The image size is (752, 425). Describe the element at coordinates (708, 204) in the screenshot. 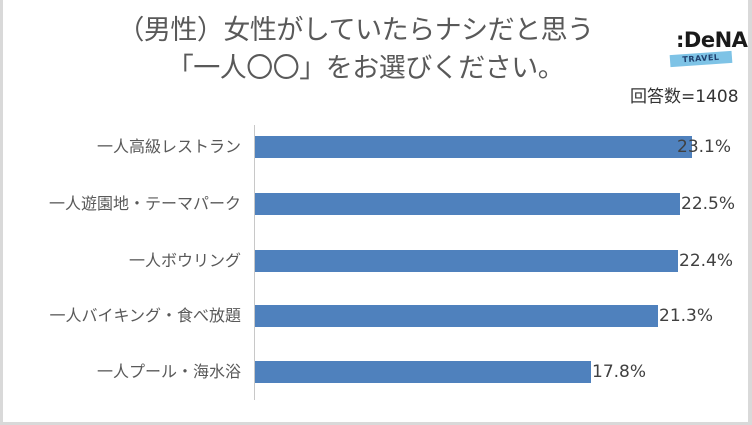

I see `value-label: 22.5%` at that location.